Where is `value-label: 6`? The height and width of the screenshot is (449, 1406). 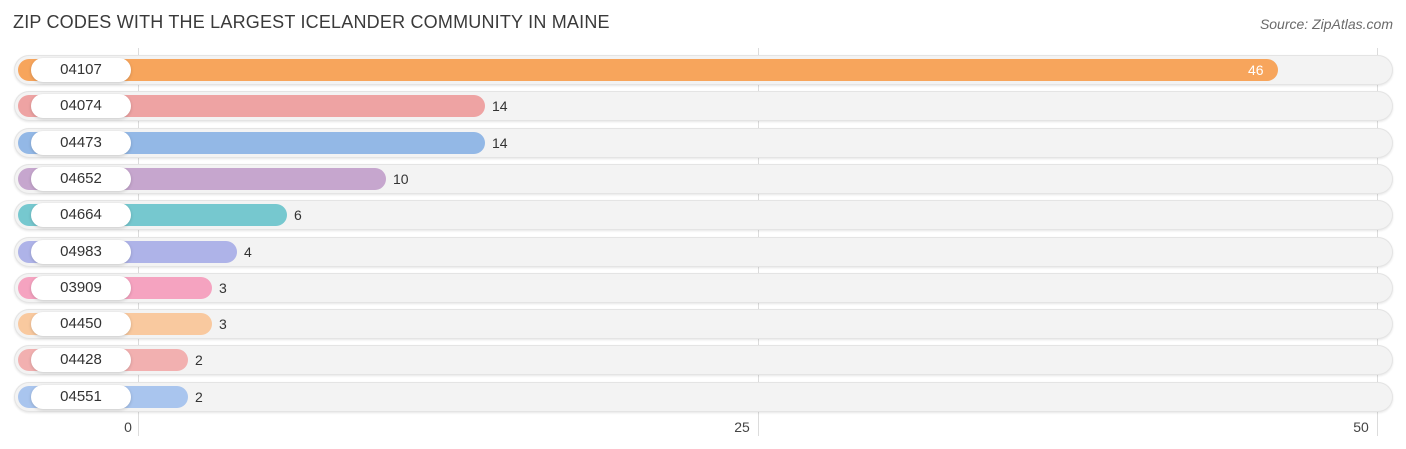
value-label: 6 is located at coordinates (298, 215).